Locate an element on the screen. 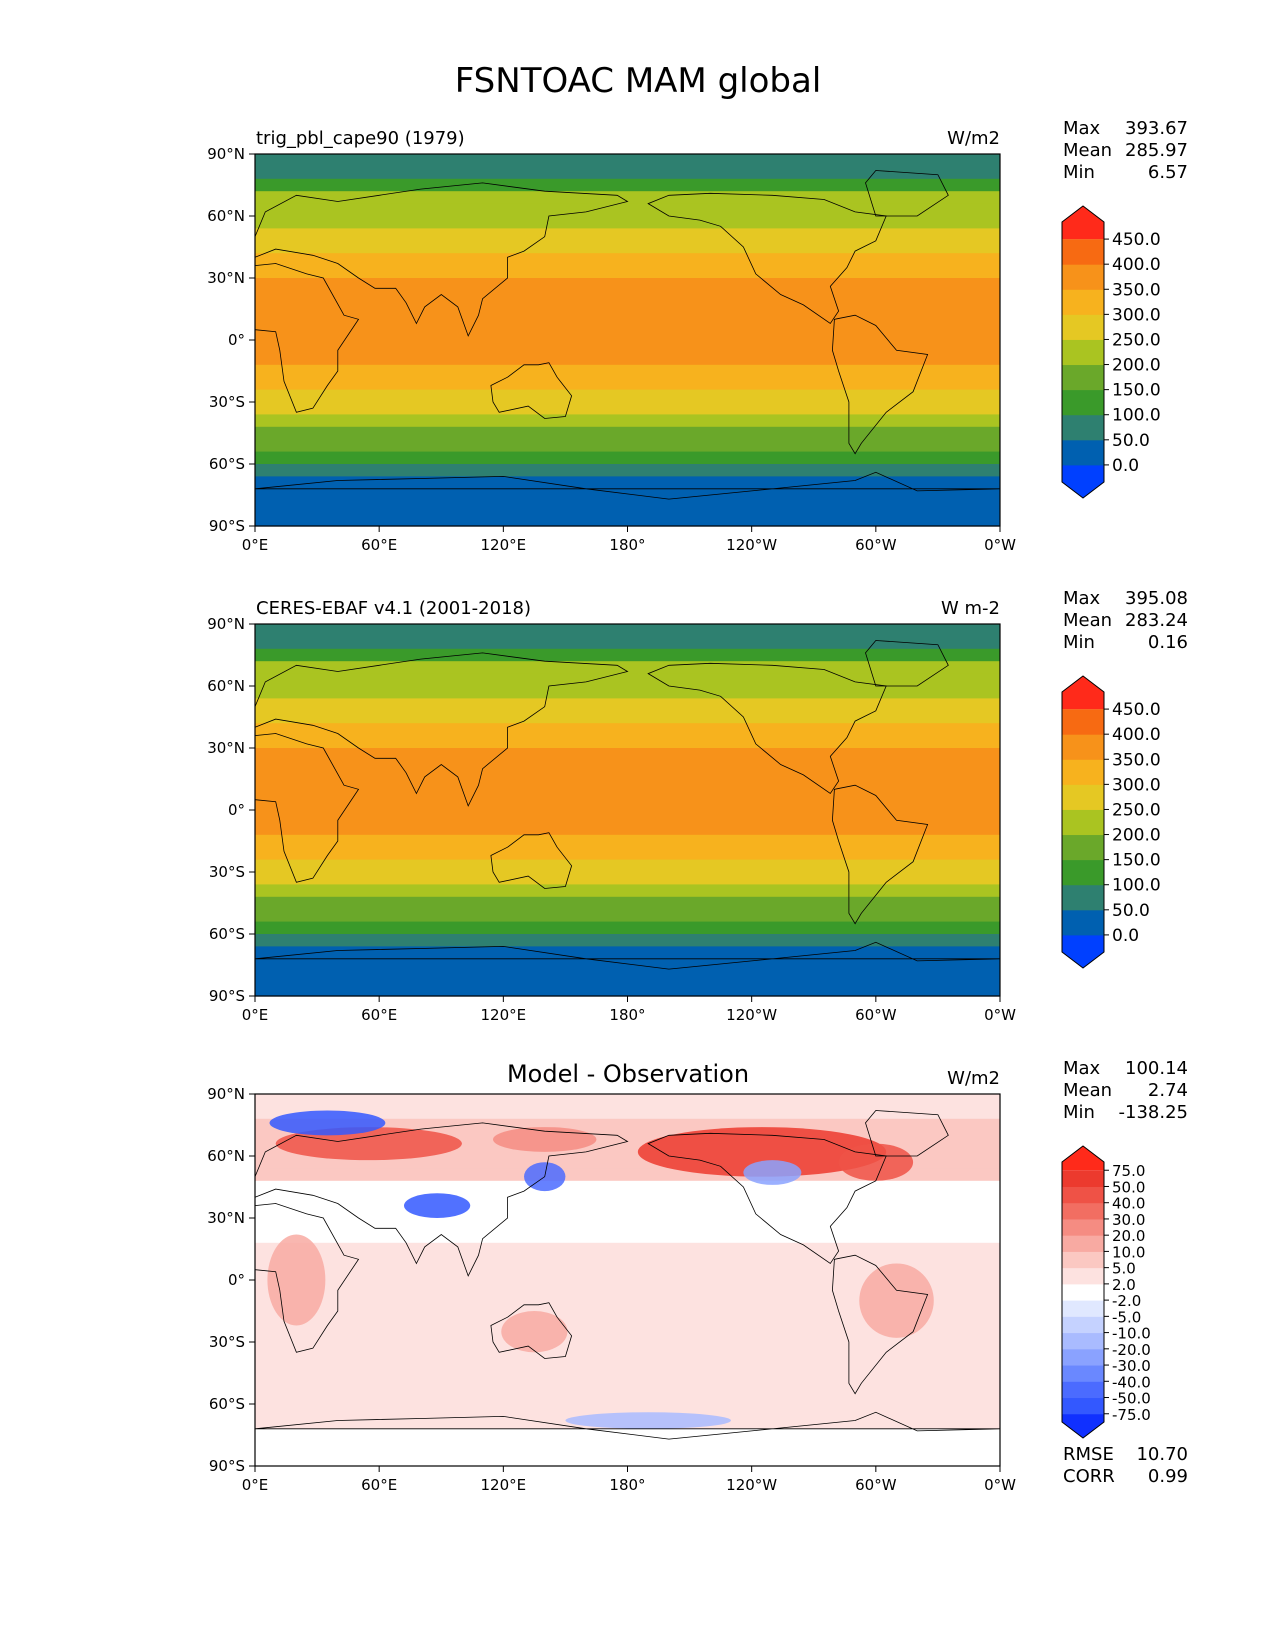 This screenshot has width=1275, height=1650. colorbar-label: 200.0 is located at coordinates (1136, 836).